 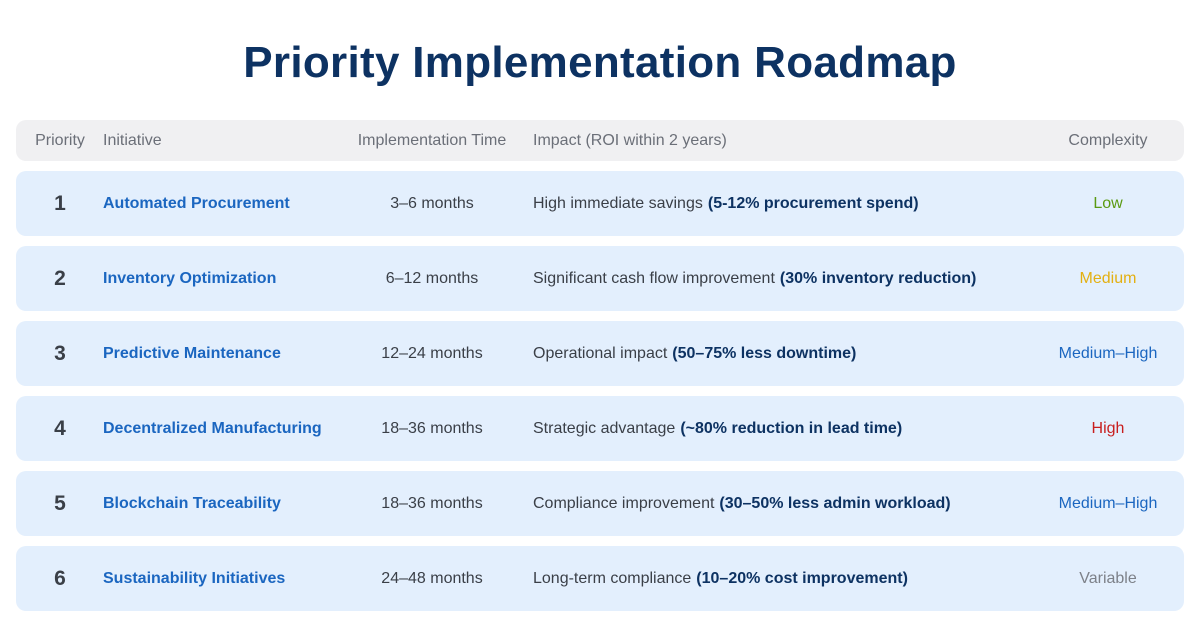 I want to click on column-header-impact: Impact (ROI within 2 years), so click(x=630, y=140).